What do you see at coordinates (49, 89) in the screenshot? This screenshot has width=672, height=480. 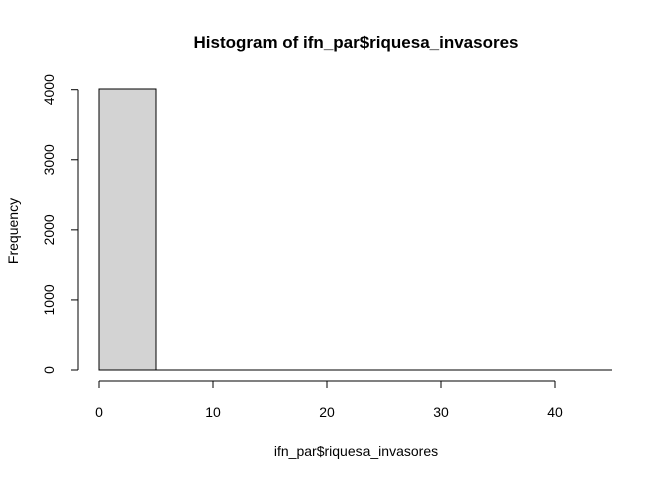 I see `y-tick-label-4: 4000` at bounding box center [49, 89].